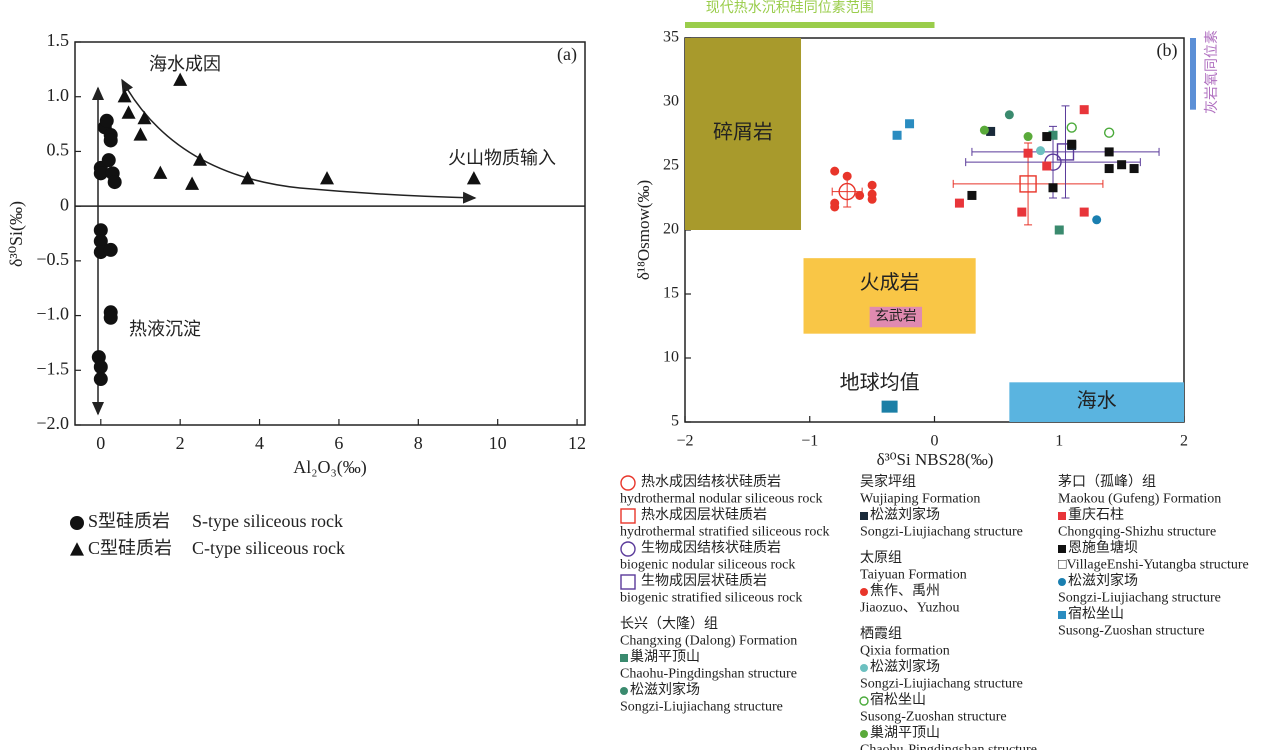 The width and height of the screenshot is (1268, 750). Describe the element at coordinates (338, 443) in the screenshot. I see `x-tick-label: 6` at that location.